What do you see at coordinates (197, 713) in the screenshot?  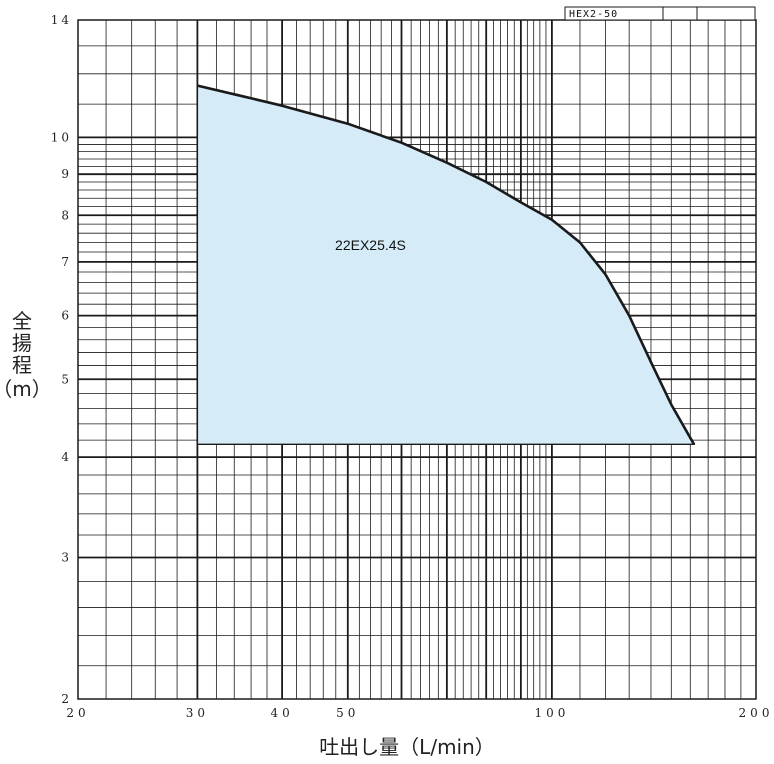 I see `x-tick-label: 30` at bounding box center [197, 713].